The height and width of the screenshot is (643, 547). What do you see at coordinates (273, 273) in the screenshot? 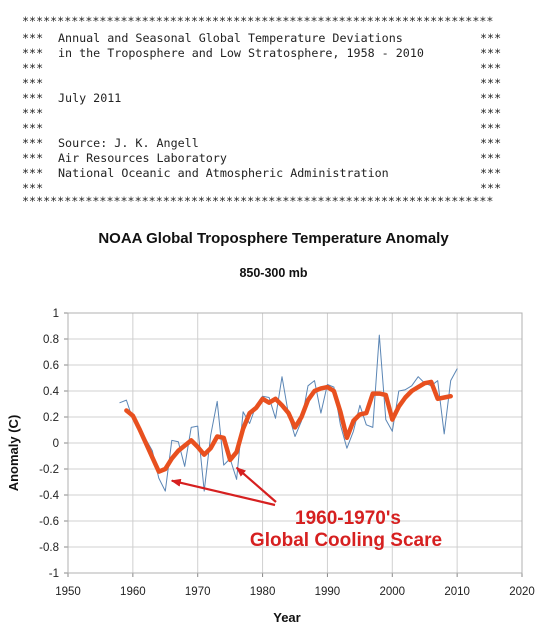
I see `chart-subtitle: 850-300 mb` at bounding box center [273, 273].